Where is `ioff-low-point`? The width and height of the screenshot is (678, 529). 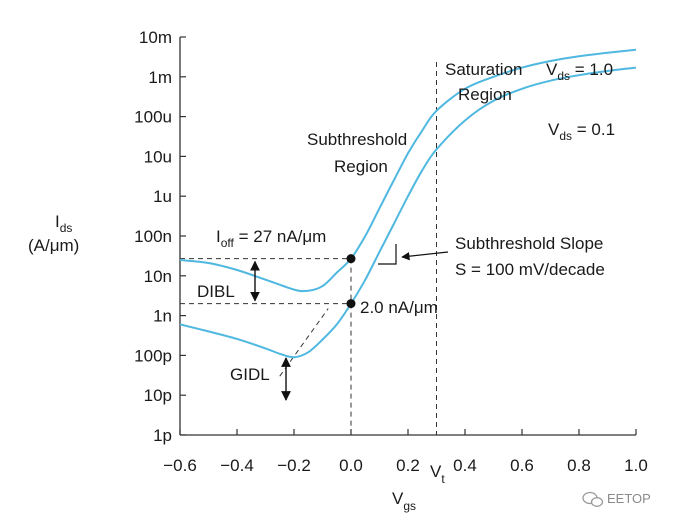
ioff-low-point is located at coordinates (351, 304).